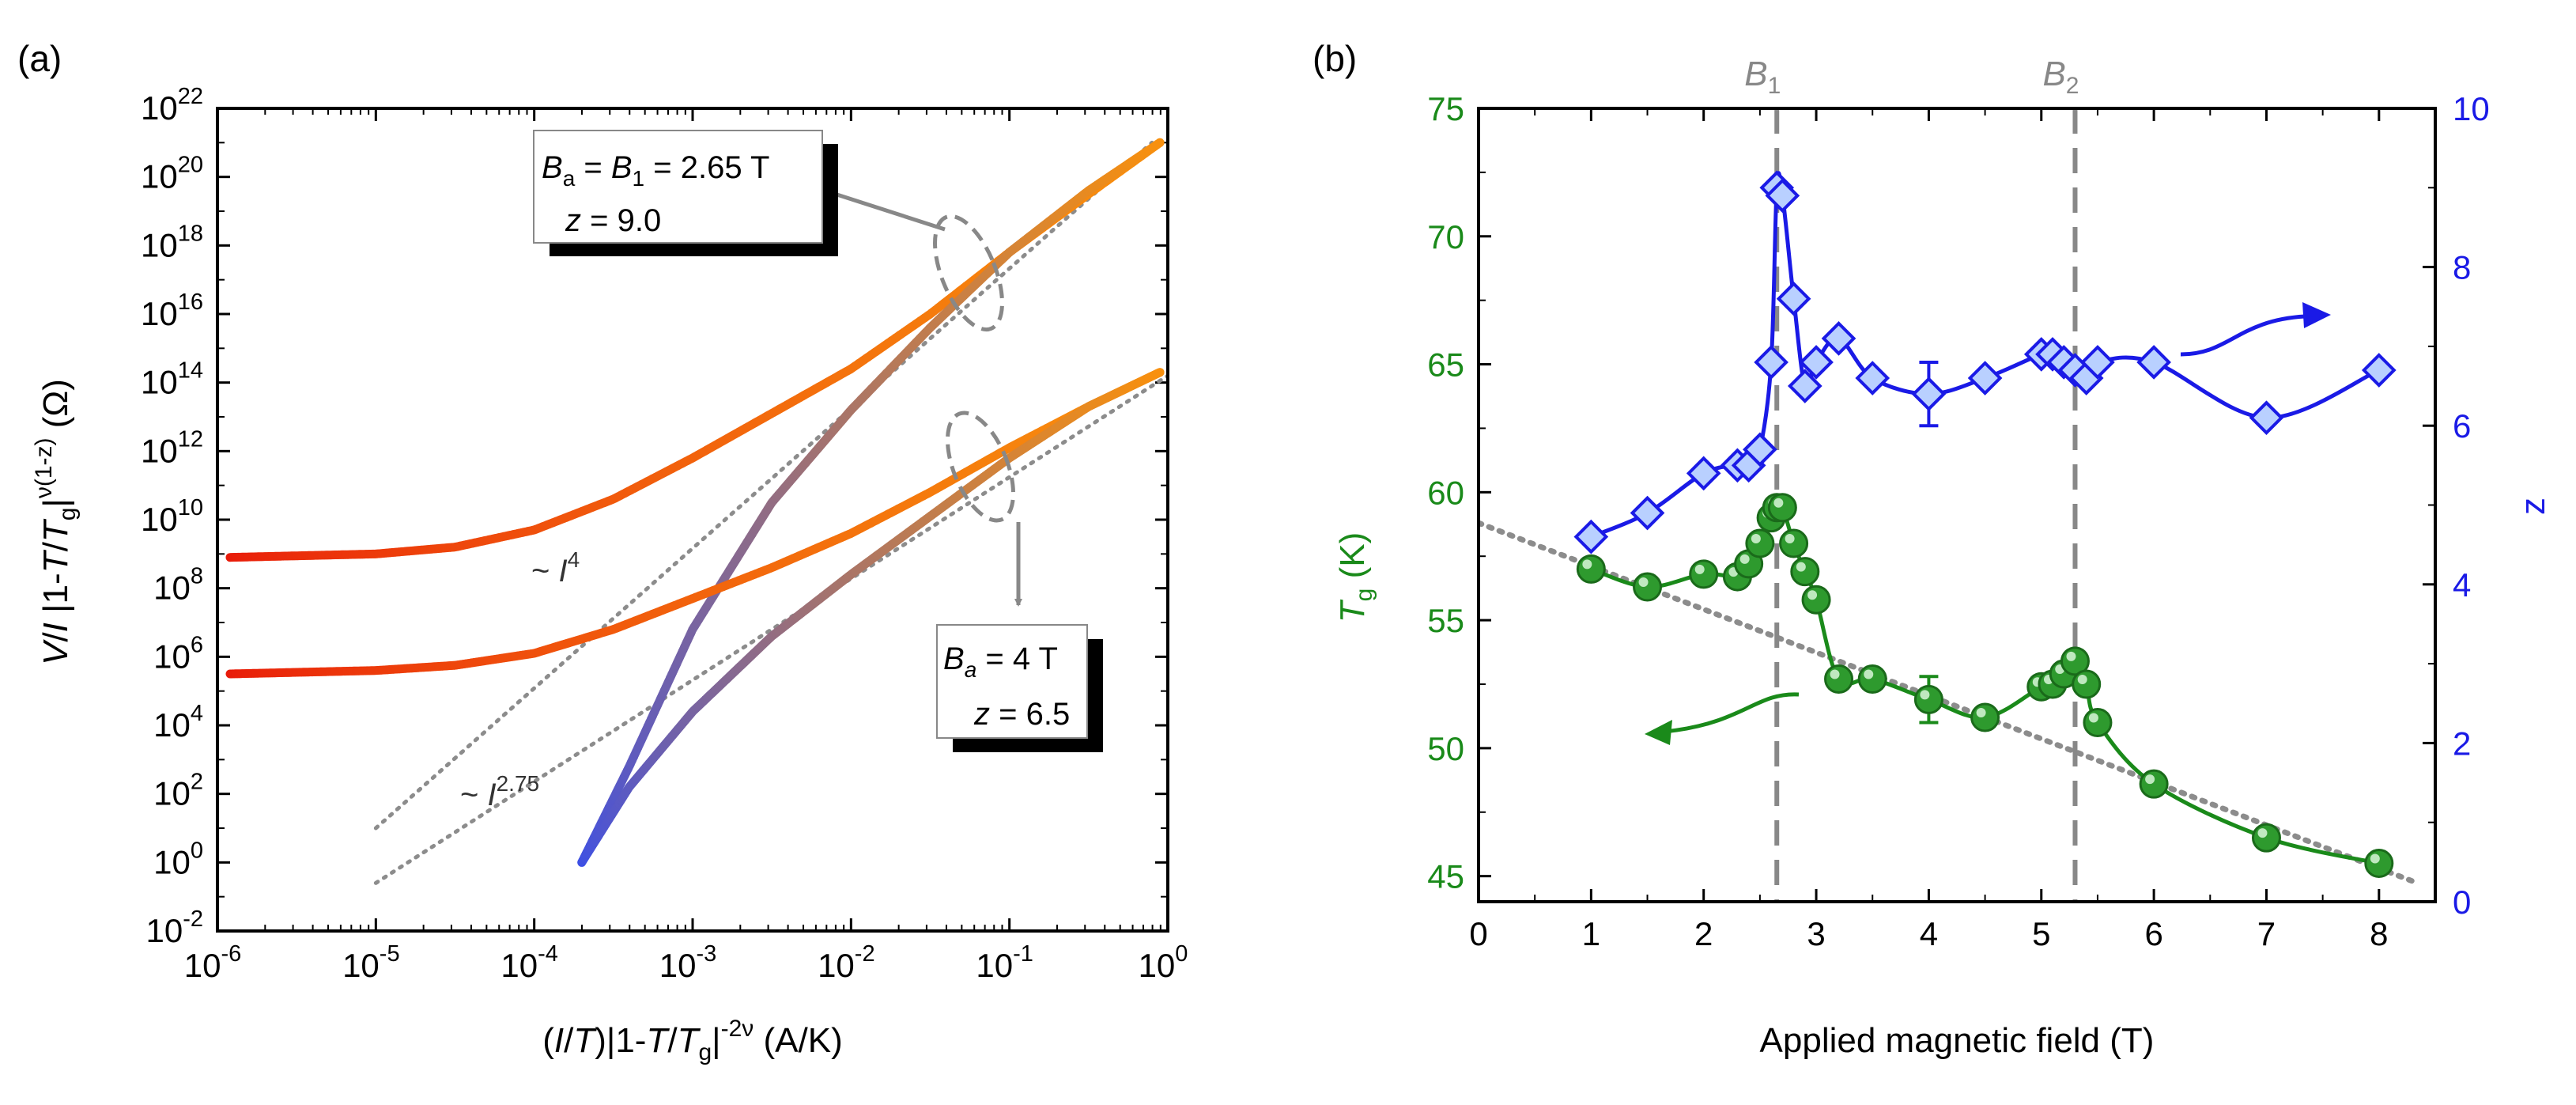 Image resolution: width=2576 pixels, height=1105 pixels. Describe the element at coordinates (2471, 108) in the screenshot. I see `by-right-tick-label: 10` at that location.